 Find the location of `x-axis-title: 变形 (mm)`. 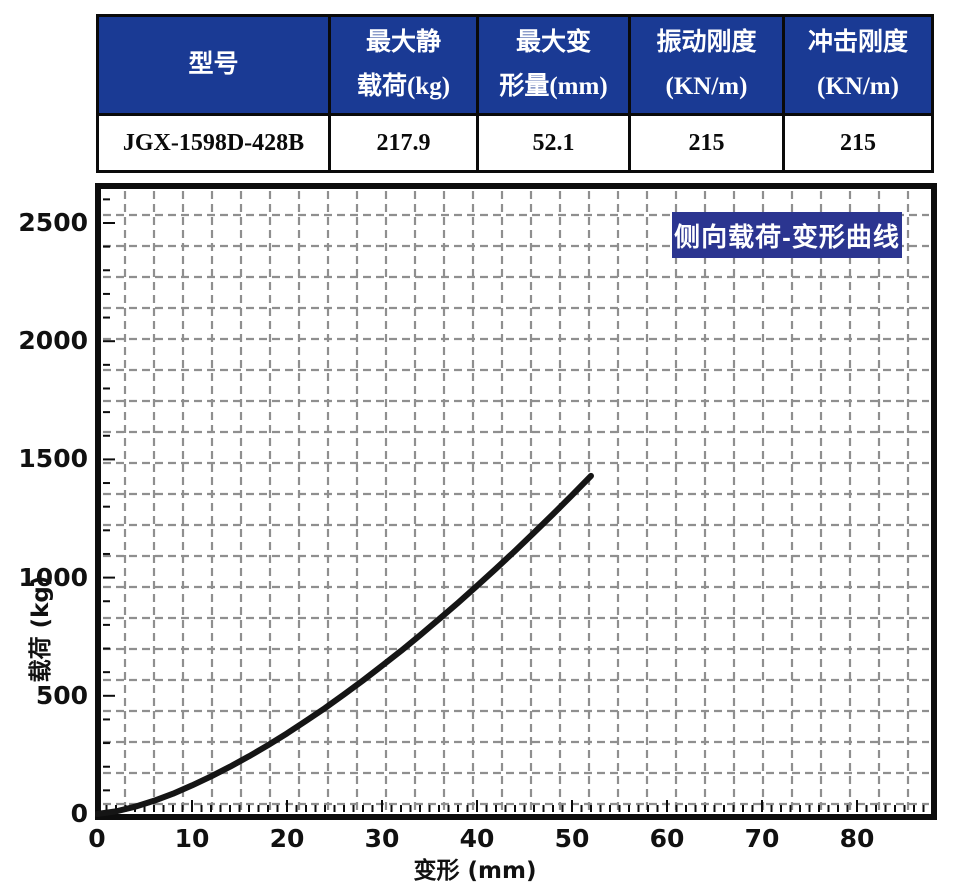

x-axis-title: 变形 (mm) is located at coordinates (475, 871).